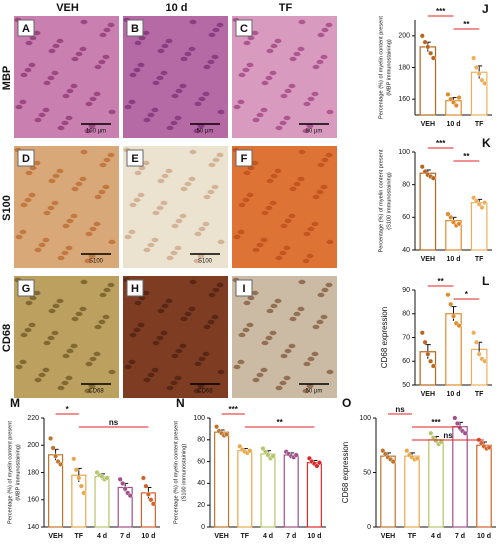  I want to click on y-axis-label: Percentage (%) of myelin content present, so click(381, 200).